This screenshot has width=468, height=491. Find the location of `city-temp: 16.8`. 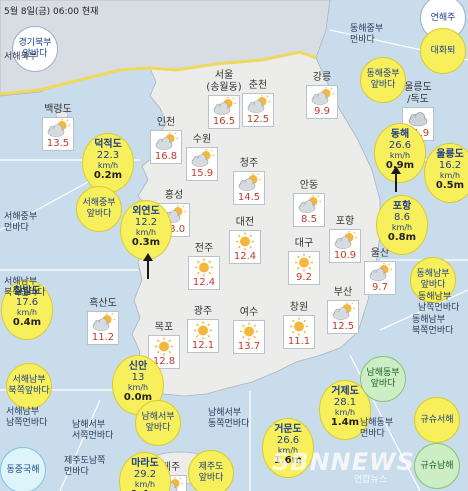

city-temp: 16.8 is located at coordinates (166, 156).